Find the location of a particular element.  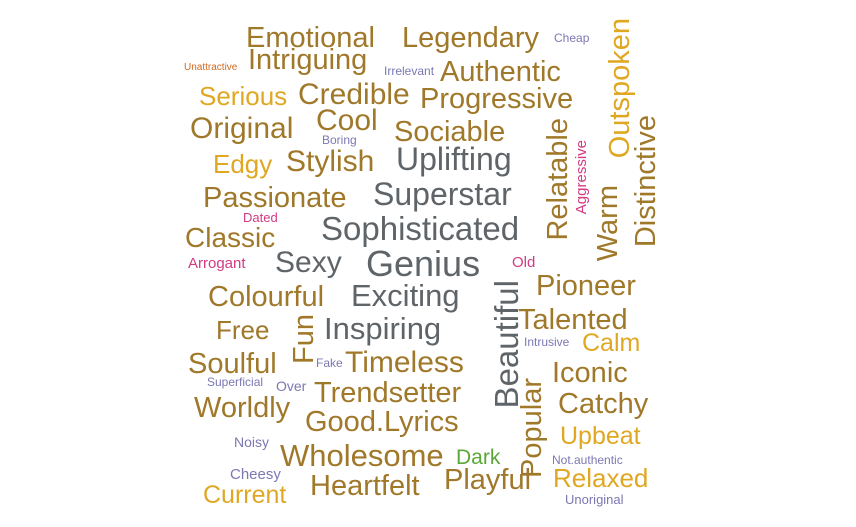

word-fun: Fun is located at coordinates (304, 339).